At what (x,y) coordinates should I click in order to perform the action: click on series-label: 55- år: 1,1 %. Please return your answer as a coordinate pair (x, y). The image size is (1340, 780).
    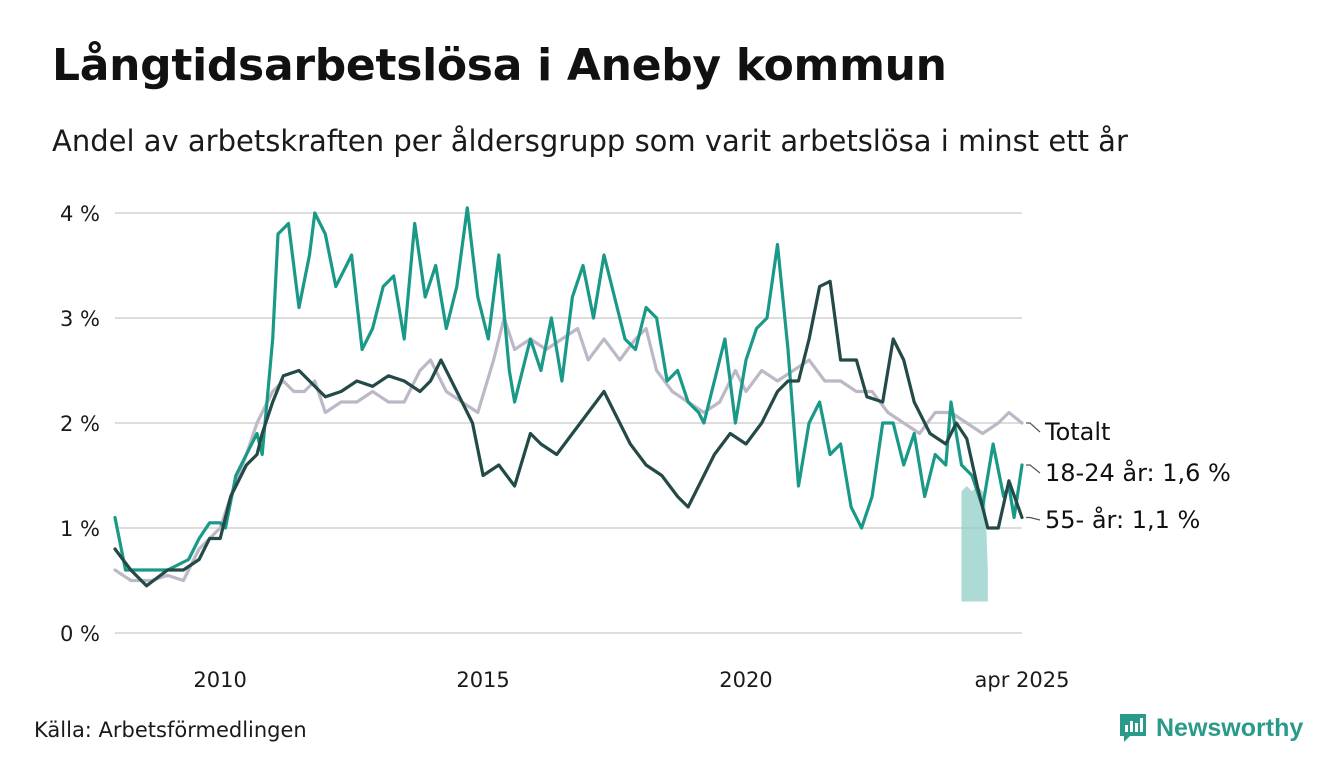
    Looking at the image, I should click on (1122, 519).